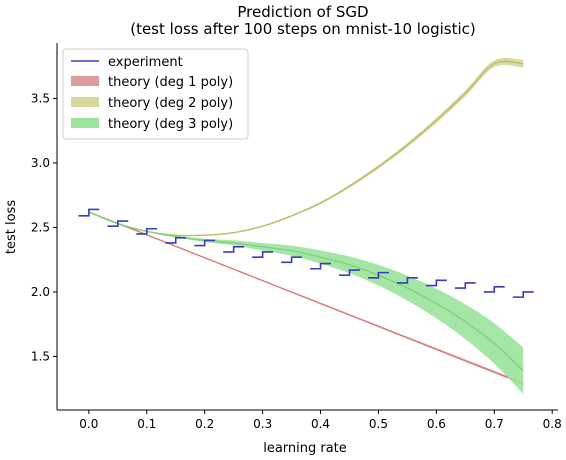  Describe the element at coordinates (40, 356) in the screenshot. I see `y-tick-label-0: 1.5` at that location.